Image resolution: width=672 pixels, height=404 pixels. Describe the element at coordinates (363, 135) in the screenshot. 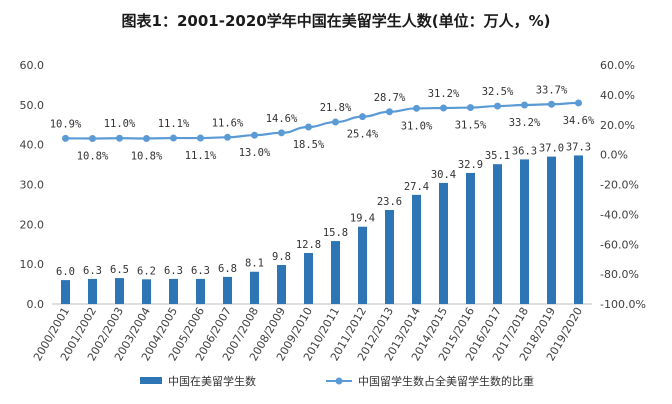

I see `line-data-label: 25.4%` at that location.